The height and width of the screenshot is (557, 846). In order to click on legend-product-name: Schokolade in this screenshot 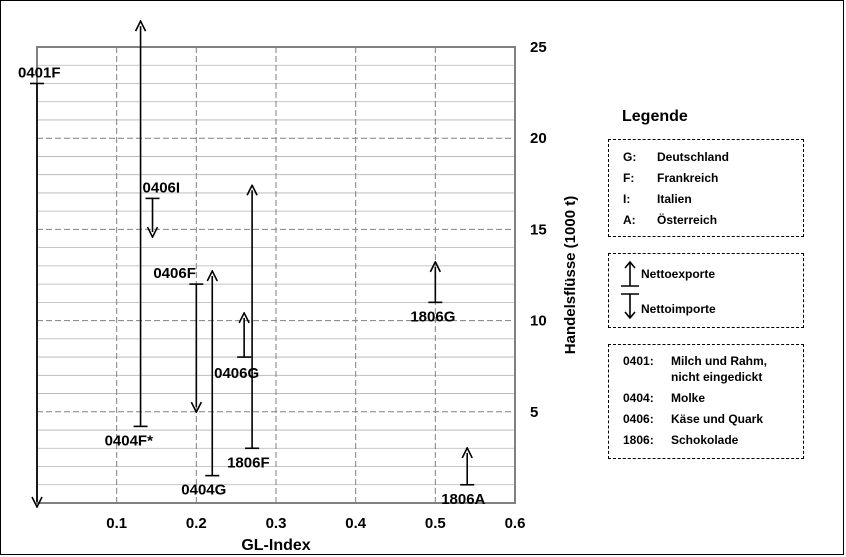, I will do `click(705, 440)`.